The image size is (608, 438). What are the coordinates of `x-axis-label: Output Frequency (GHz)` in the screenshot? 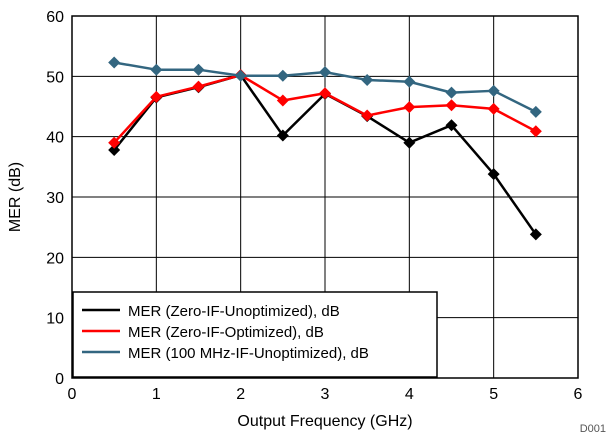 It's located at (324, 421).